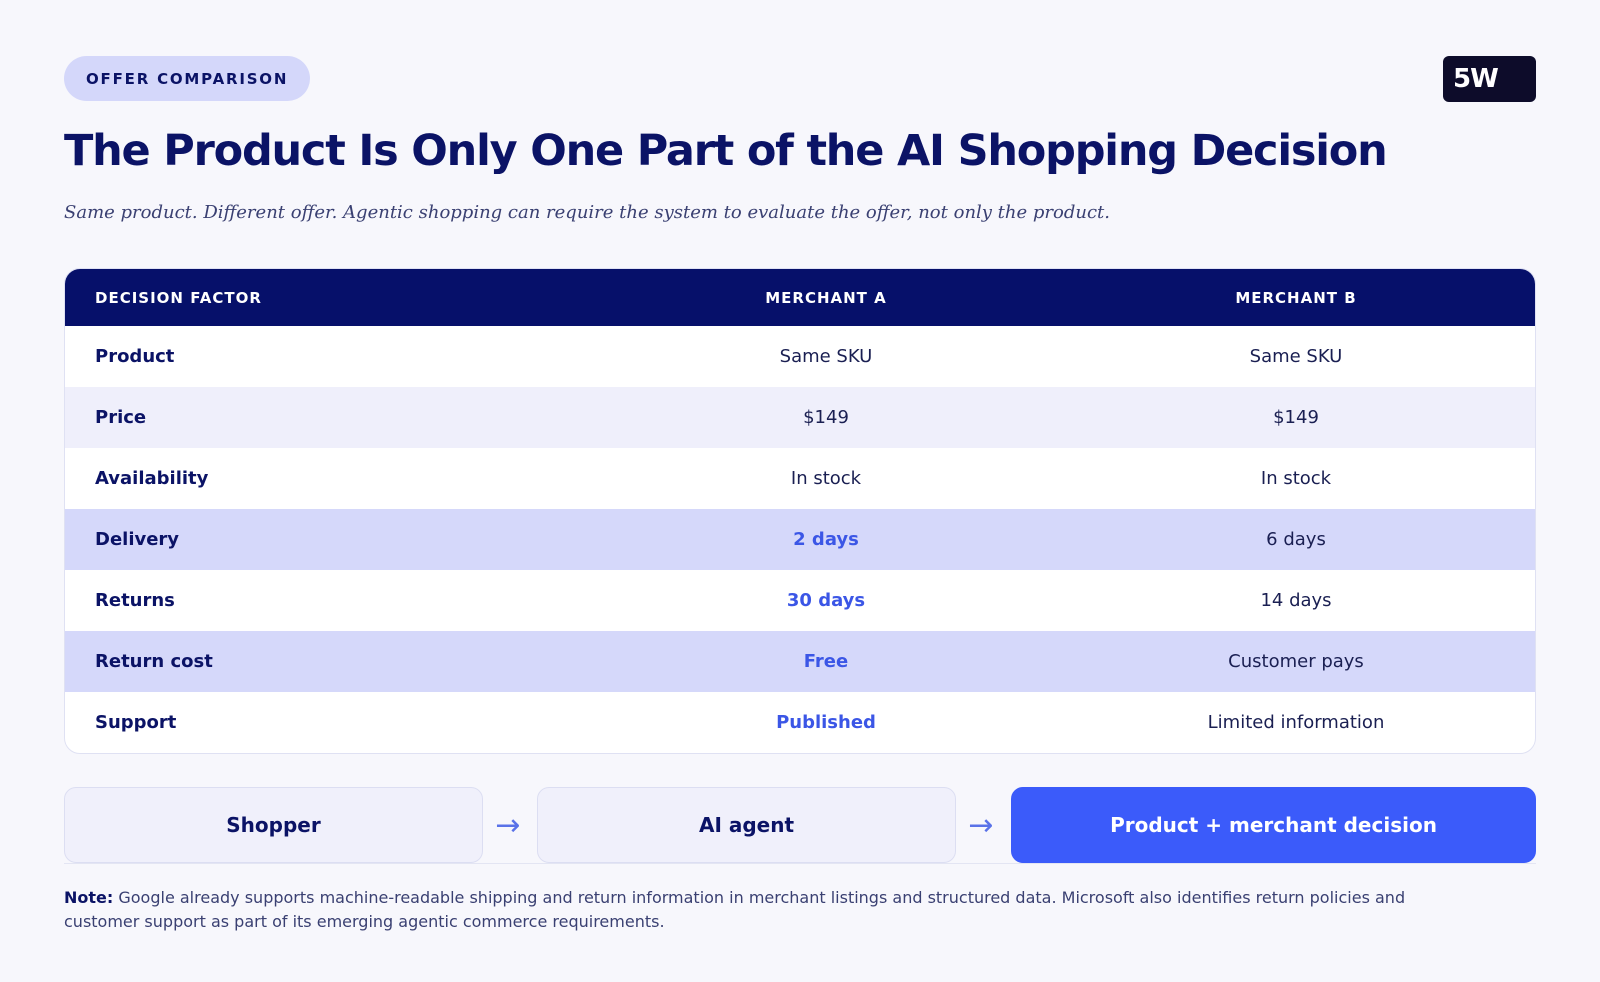 This screenshot has height=982, width=1600. I want to click on table-row: Delivery 2 days 6 days, so click(800, 539).